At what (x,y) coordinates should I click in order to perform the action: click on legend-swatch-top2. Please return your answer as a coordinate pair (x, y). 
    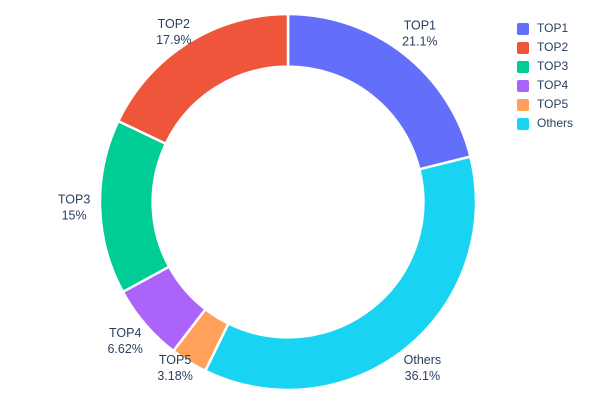
    Looking at the image, I should click on (523, 47).